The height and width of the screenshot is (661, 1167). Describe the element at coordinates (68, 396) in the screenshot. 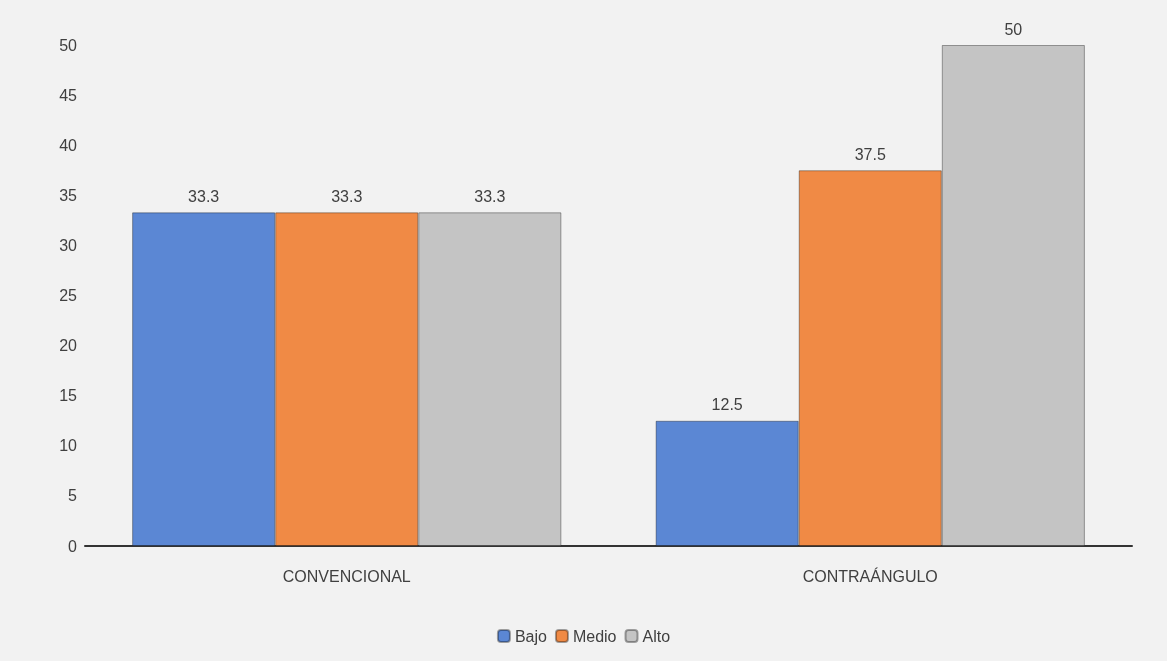

I see `y-tick-label: 15` at that location.